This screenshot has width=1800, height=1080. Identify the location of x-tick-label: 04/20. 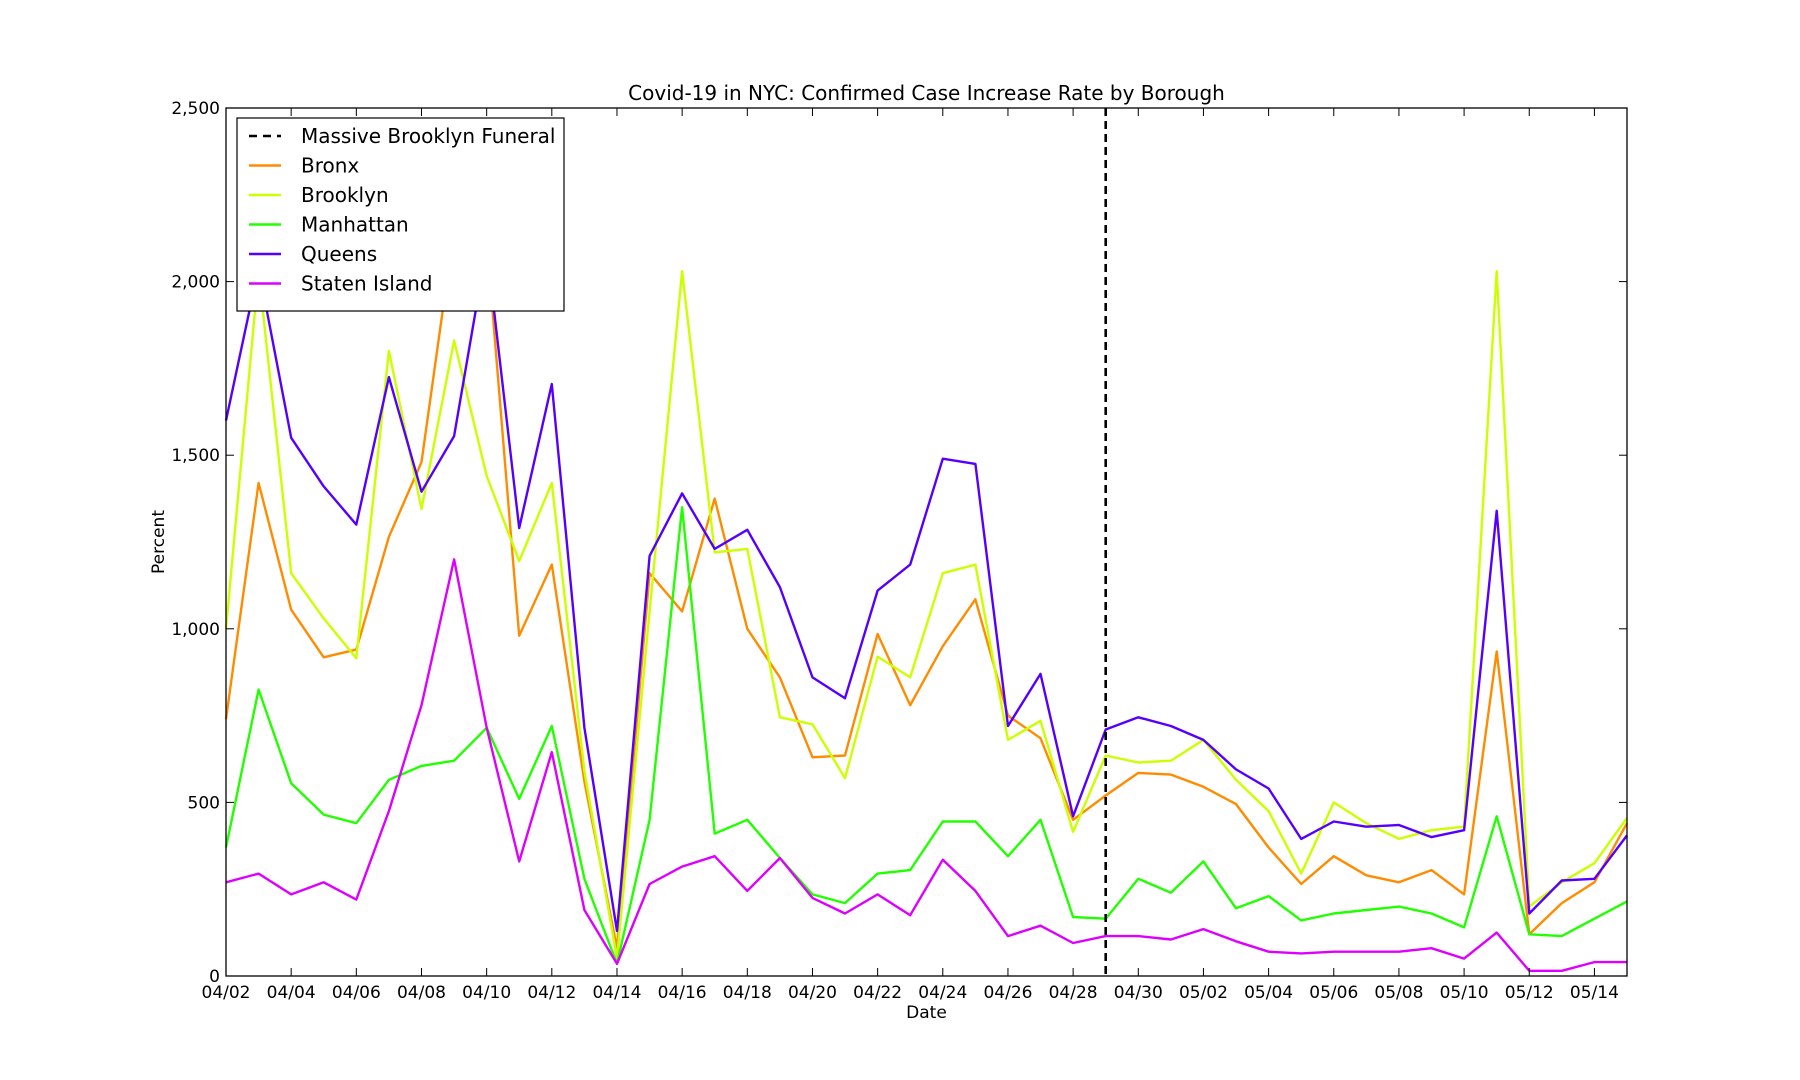
(812, 993).